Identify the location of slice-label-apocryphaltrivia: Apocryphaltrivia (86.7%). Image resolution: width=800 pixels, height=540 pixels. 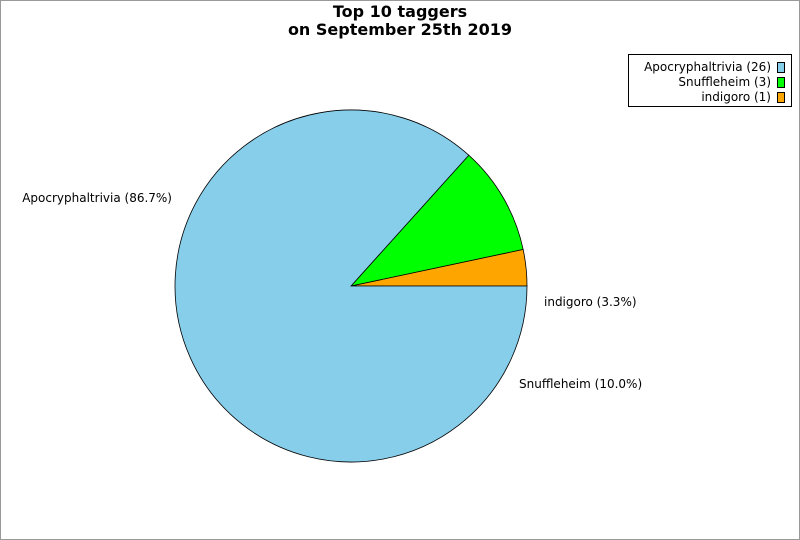
(97, 198).